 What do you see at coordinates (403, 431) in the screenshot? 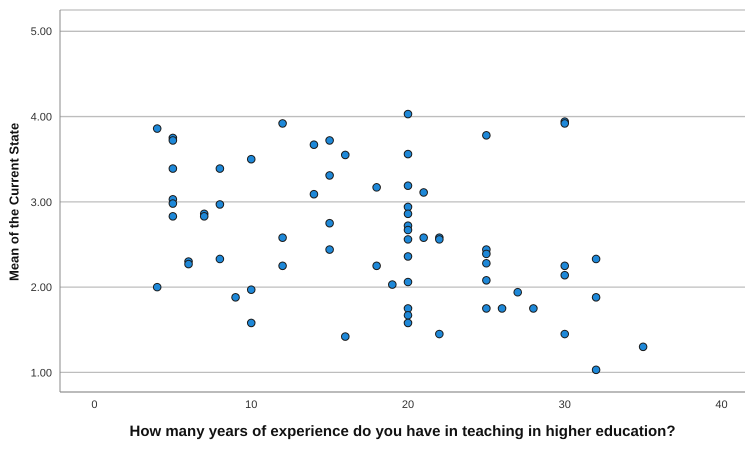
I see `x-axis-title: How many years of experience do you have in teaching in higher education?` at bounding box center [403, 431].